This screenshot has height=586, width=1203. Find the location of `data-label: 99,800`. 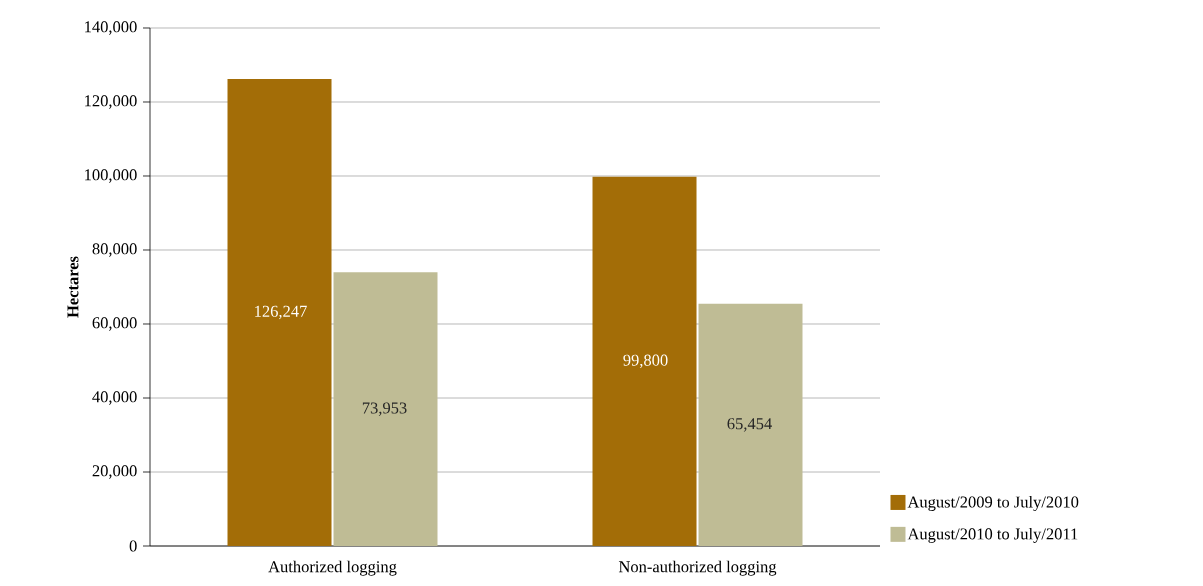

data-label: 99,800 is located at coordinates (645, 361).